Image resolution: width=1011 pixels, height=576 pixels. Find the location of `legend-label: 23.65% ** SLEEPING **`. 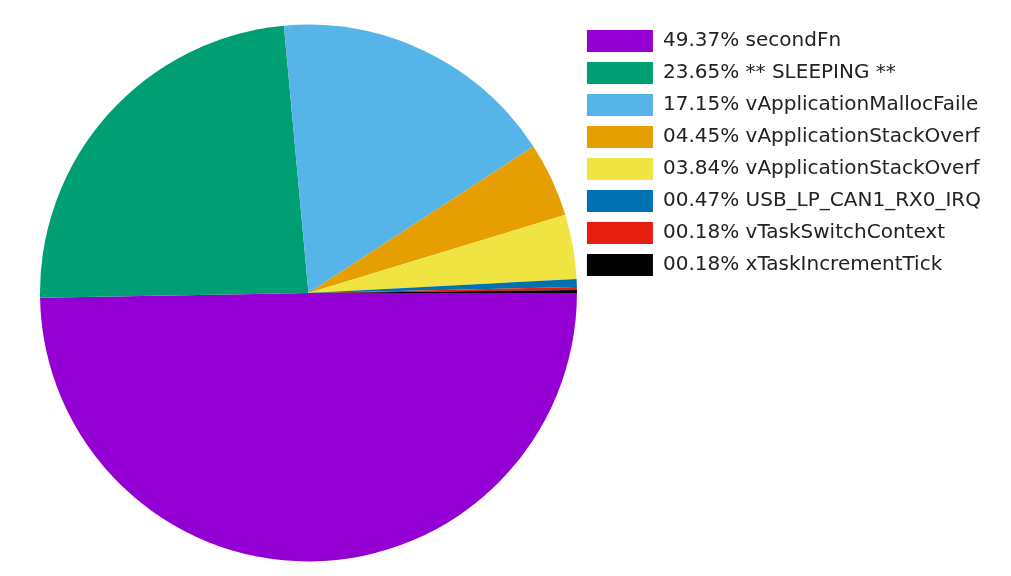

legend-label: 23.65% ** SLEEPING ** is located at coordinates (779, 71).